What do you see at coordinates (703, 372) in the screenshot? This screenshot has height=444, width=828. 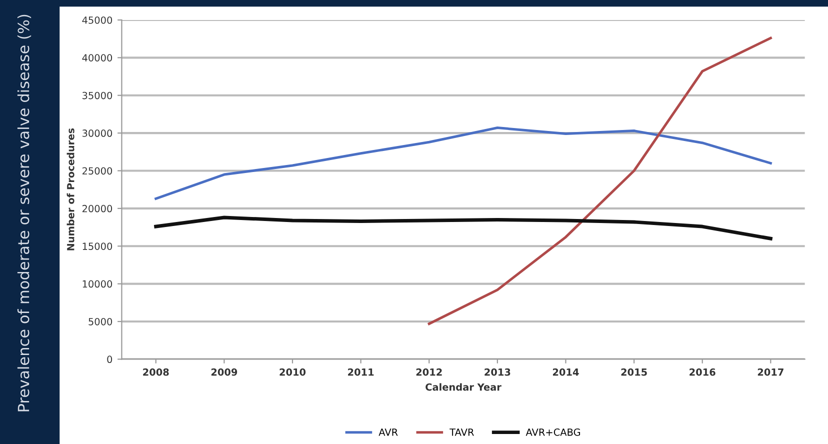 I see `x-tick-label: 2016` at bounding box center [703, 372].